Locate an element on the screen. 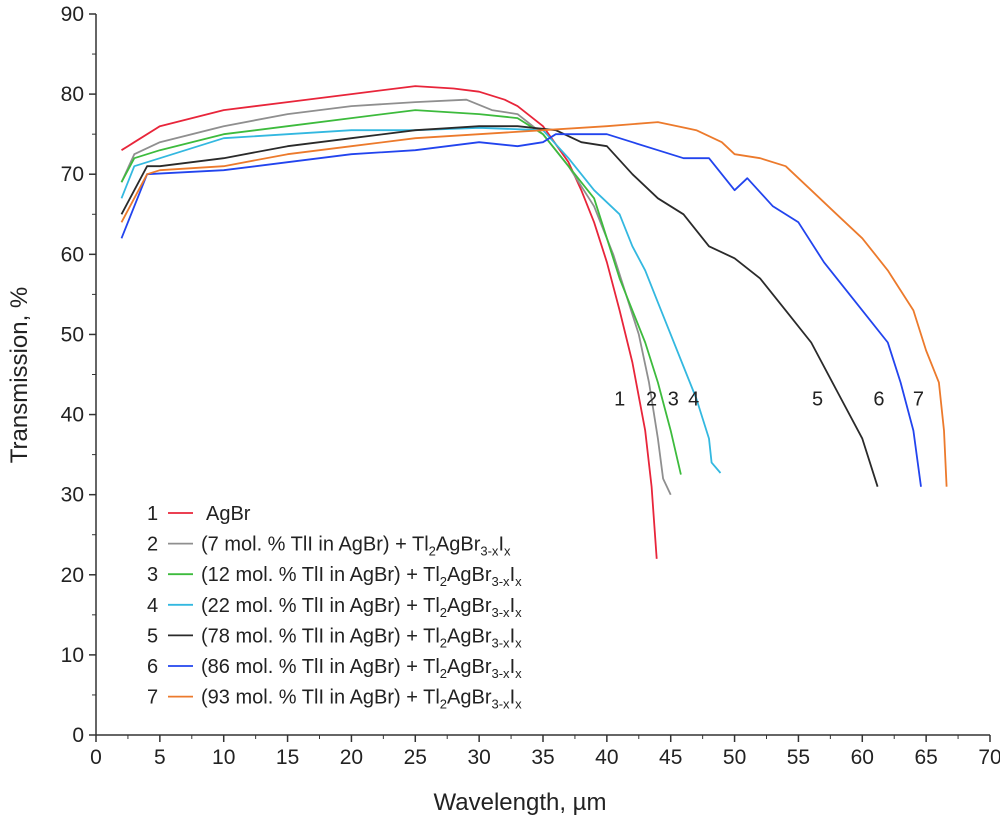 Image resolution: width=1000 pixels, height=824 pixels. legend-item-7: 7 (93 mol. % TlI in AgBr) + Tl2AgBr3-xIx is located at coordinates (334, 699).